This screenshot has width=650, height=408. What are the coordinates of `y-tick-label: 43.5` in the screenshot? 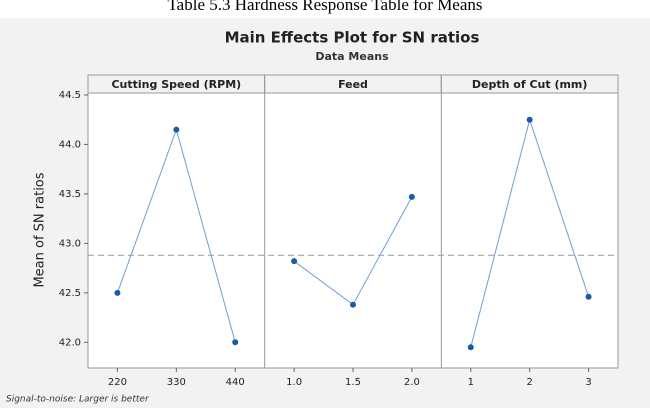 It's located at (70, 194).